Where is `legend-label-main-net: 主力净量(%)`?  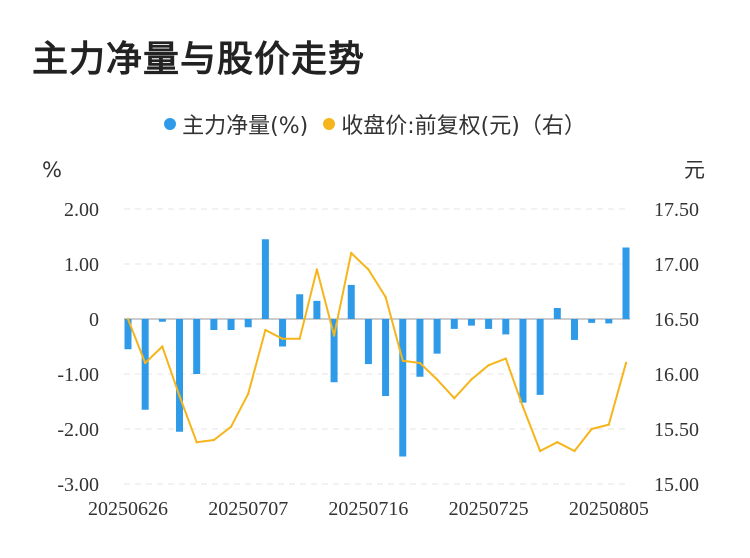 legend-label-main-net: 主力净量(%) is located at coordinates (245, 126).